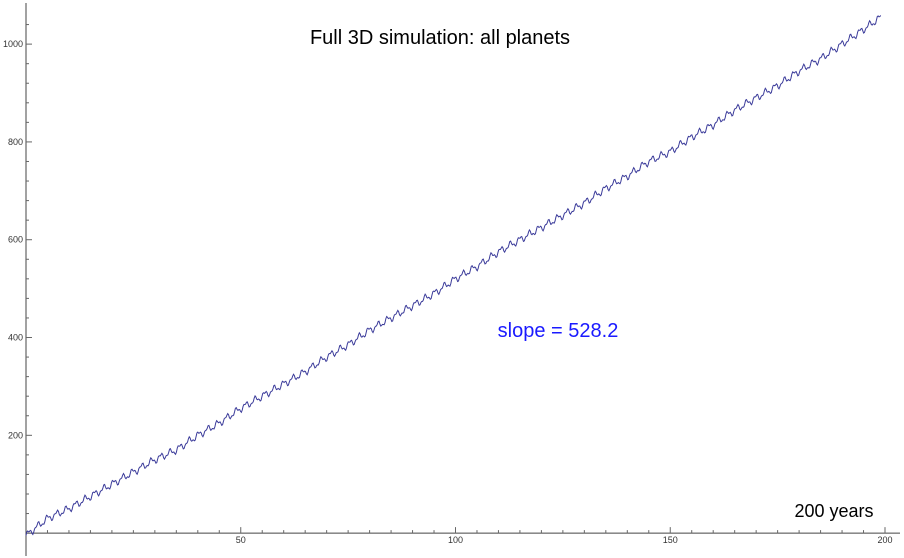 This screenshot has width=904, height=558. Describe the element at coordinates (670, 540) in the screenshot. I see `x-tick-label: 150` at that location.